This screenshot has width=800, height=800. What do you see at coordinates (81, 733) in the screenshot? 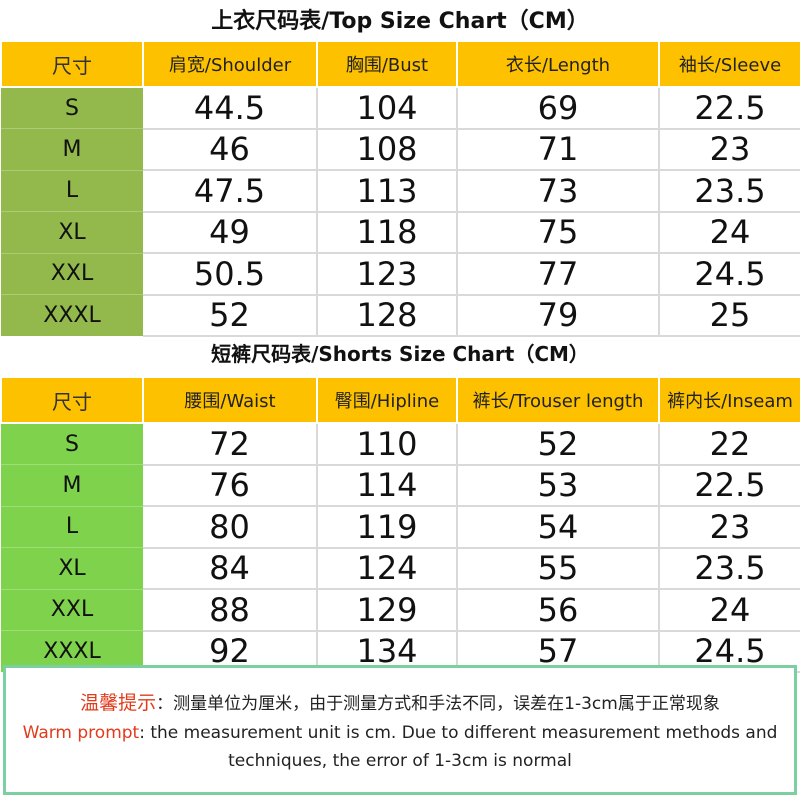
I see `warm-prompt-en-label: Warm prompt` at bounding box center [81, 733].